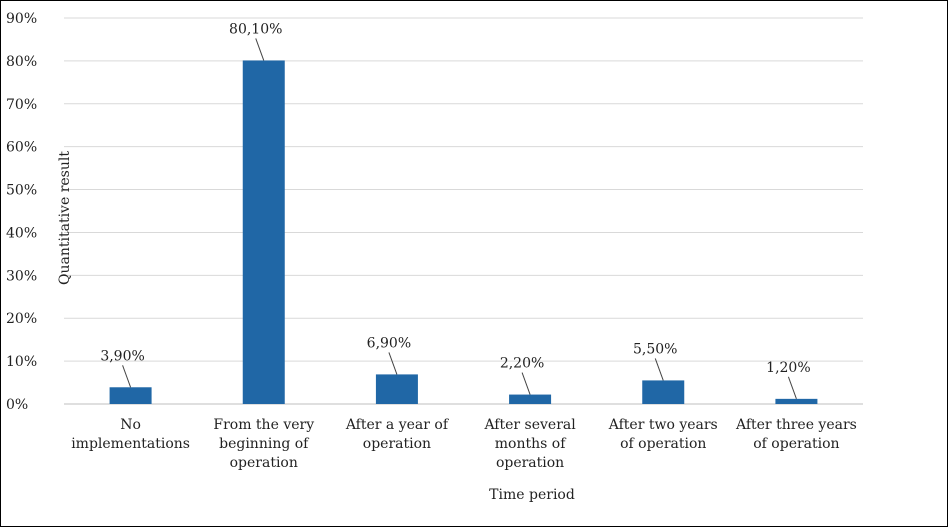 The image size is (948, 527). Describe the element at coordinates (655, 349) in the screenshot. I see `data-label: 5,50%` at that location.